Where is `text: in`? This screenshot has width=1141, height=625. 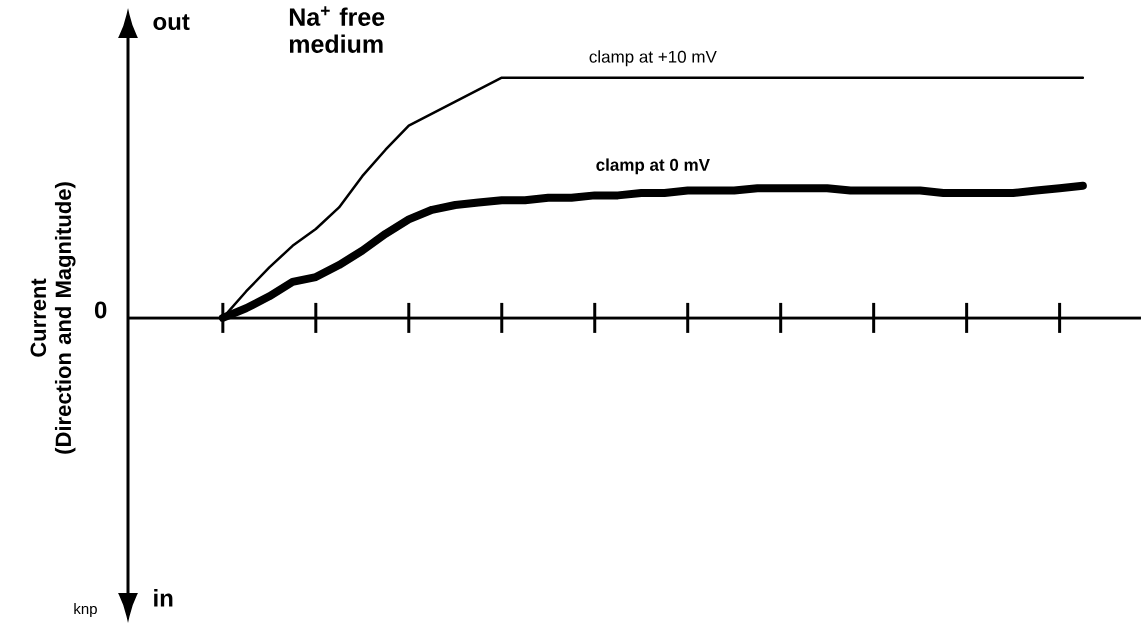 text: in is located at coordinates (163, 598).